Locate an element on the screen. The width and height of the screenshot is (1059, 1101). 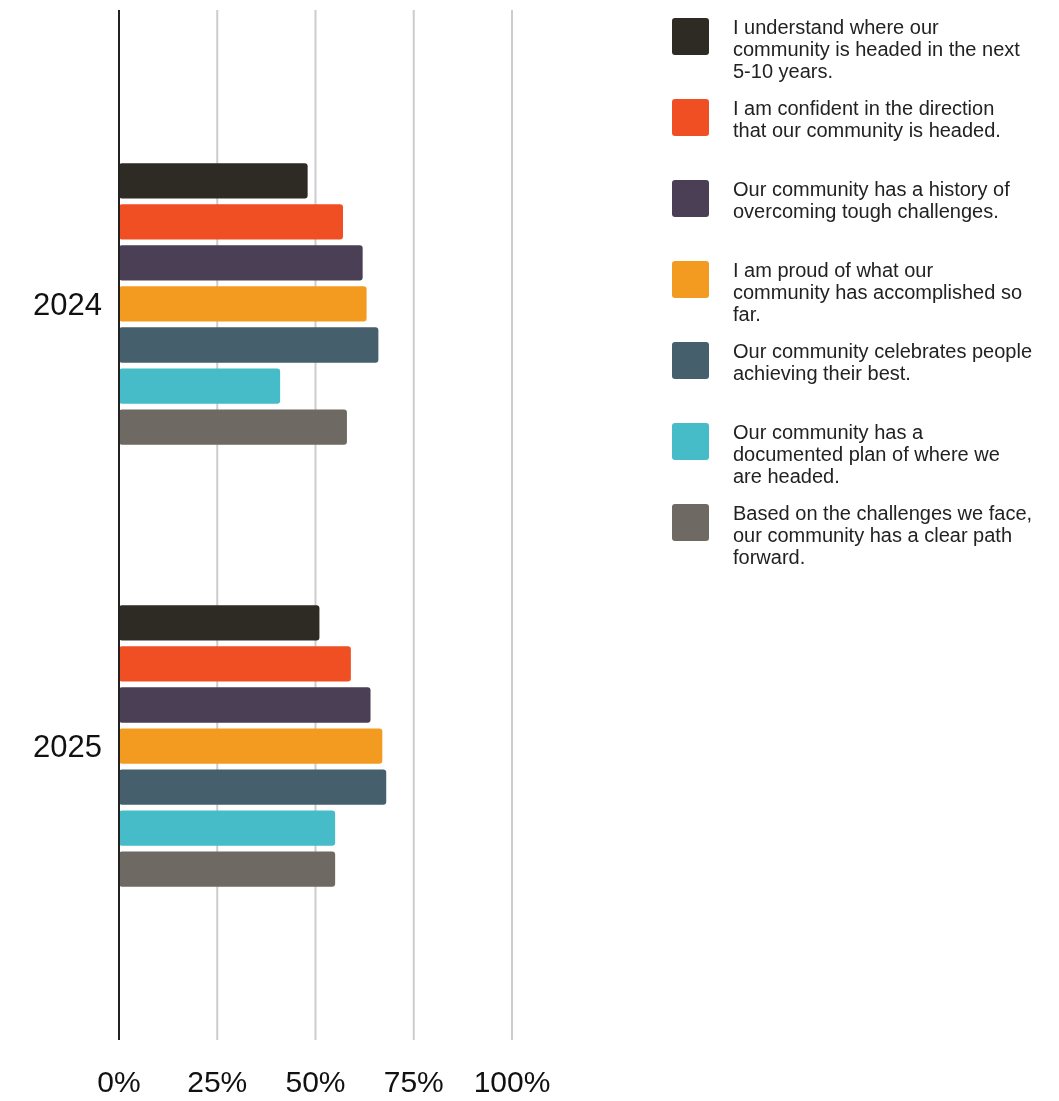
y-tick-label: 2024 is located at coordinates (67, 304).